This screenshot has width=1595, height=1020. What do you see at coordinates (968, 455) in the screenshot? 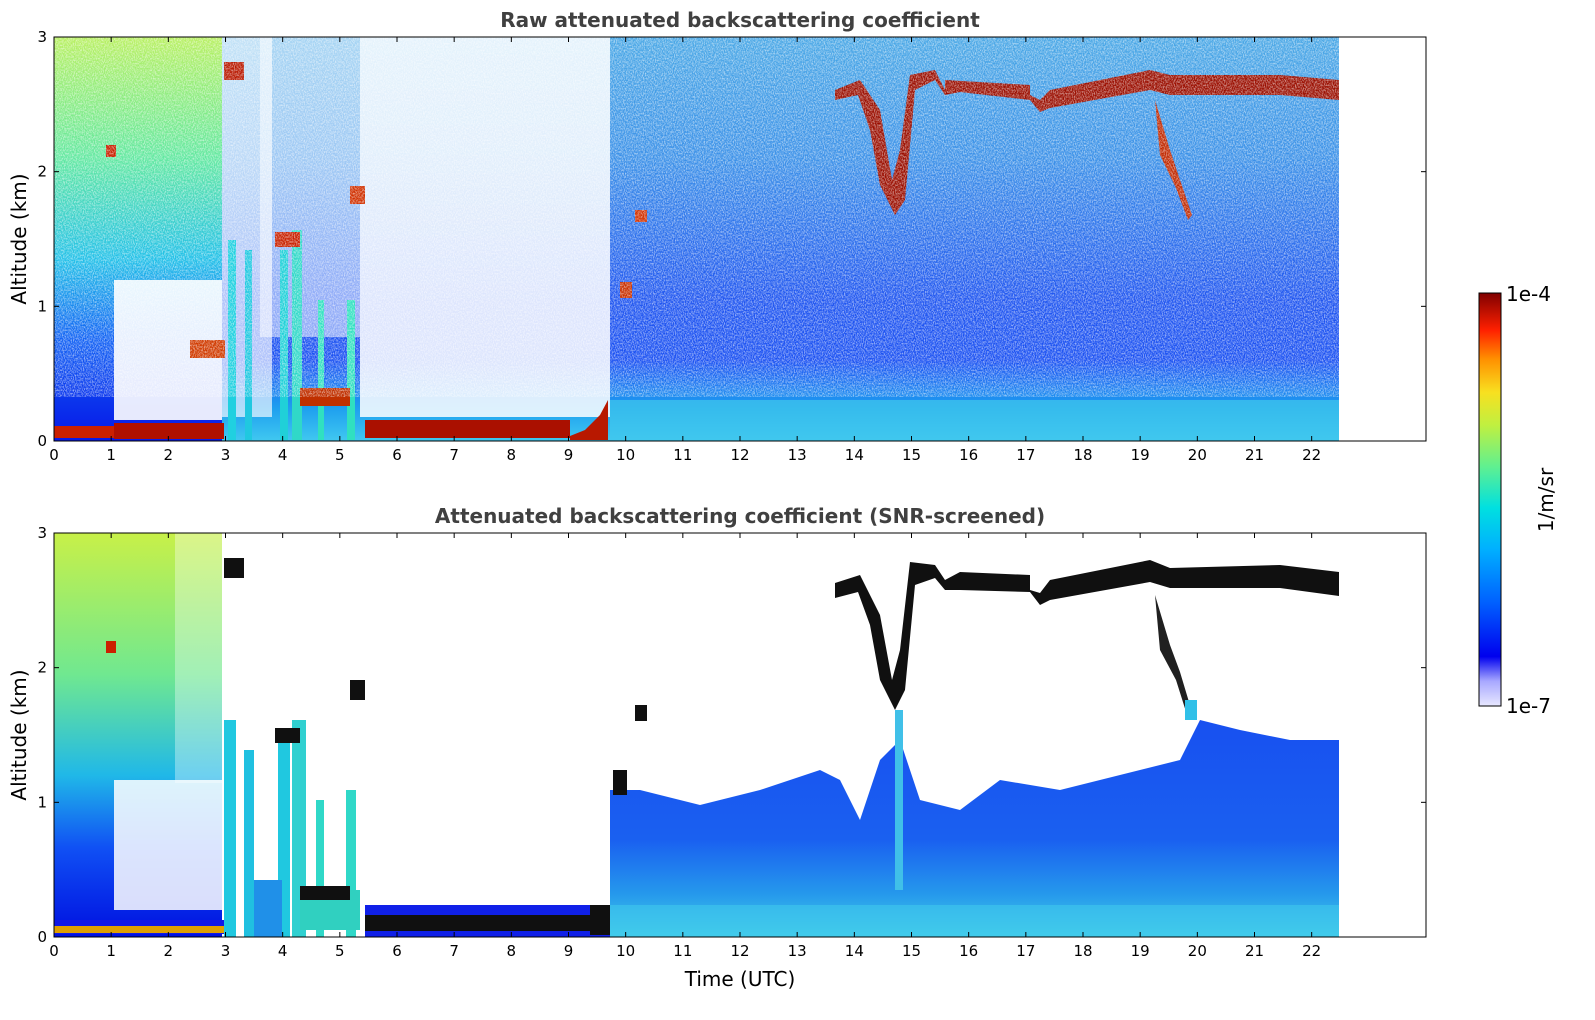
I see `panel1-x-tick-label: 16` at bounding box center [968, 455].